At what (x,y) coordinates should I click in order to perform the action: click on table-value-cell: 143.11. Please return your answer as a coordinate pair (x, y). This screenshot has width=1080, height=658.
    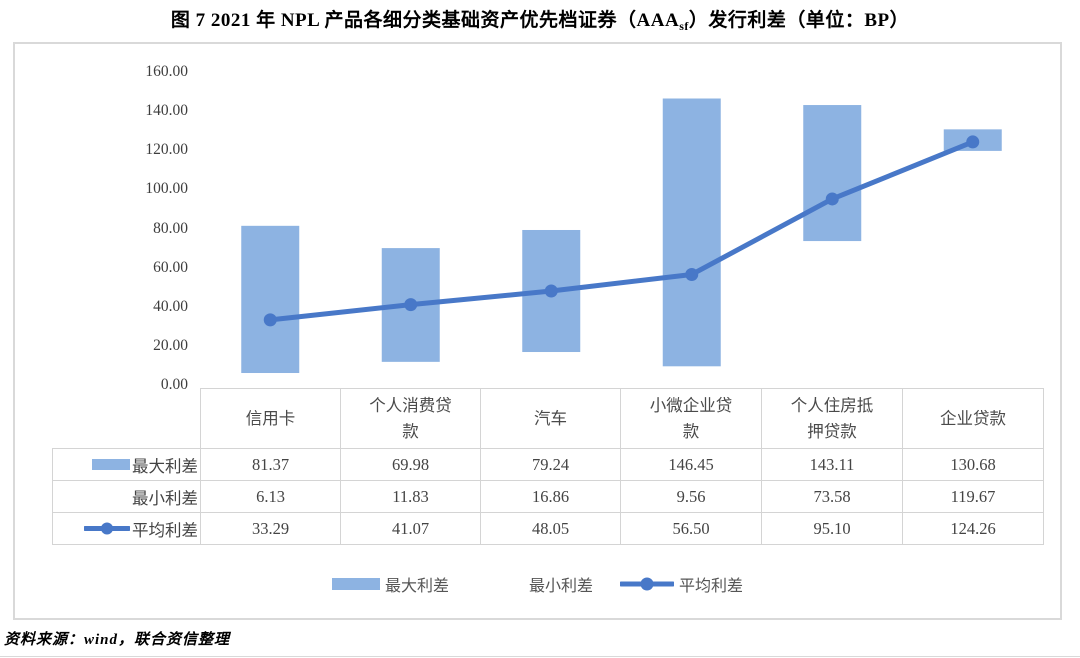
    Looking at the image, I should click on (832, 464).